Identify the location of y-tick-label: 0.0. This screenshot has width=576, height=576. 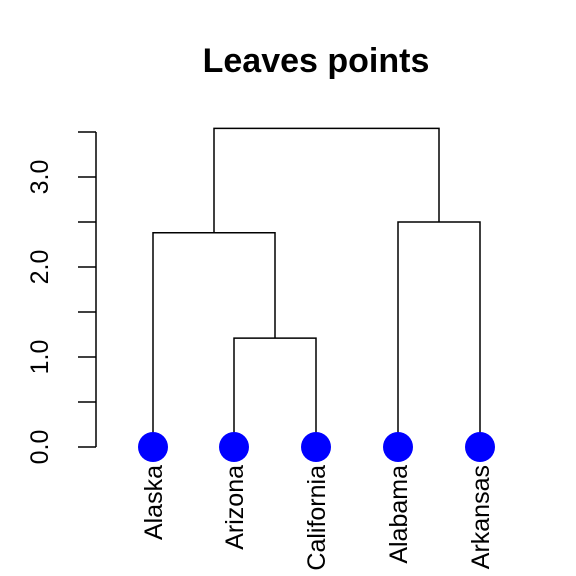
(40, 447).